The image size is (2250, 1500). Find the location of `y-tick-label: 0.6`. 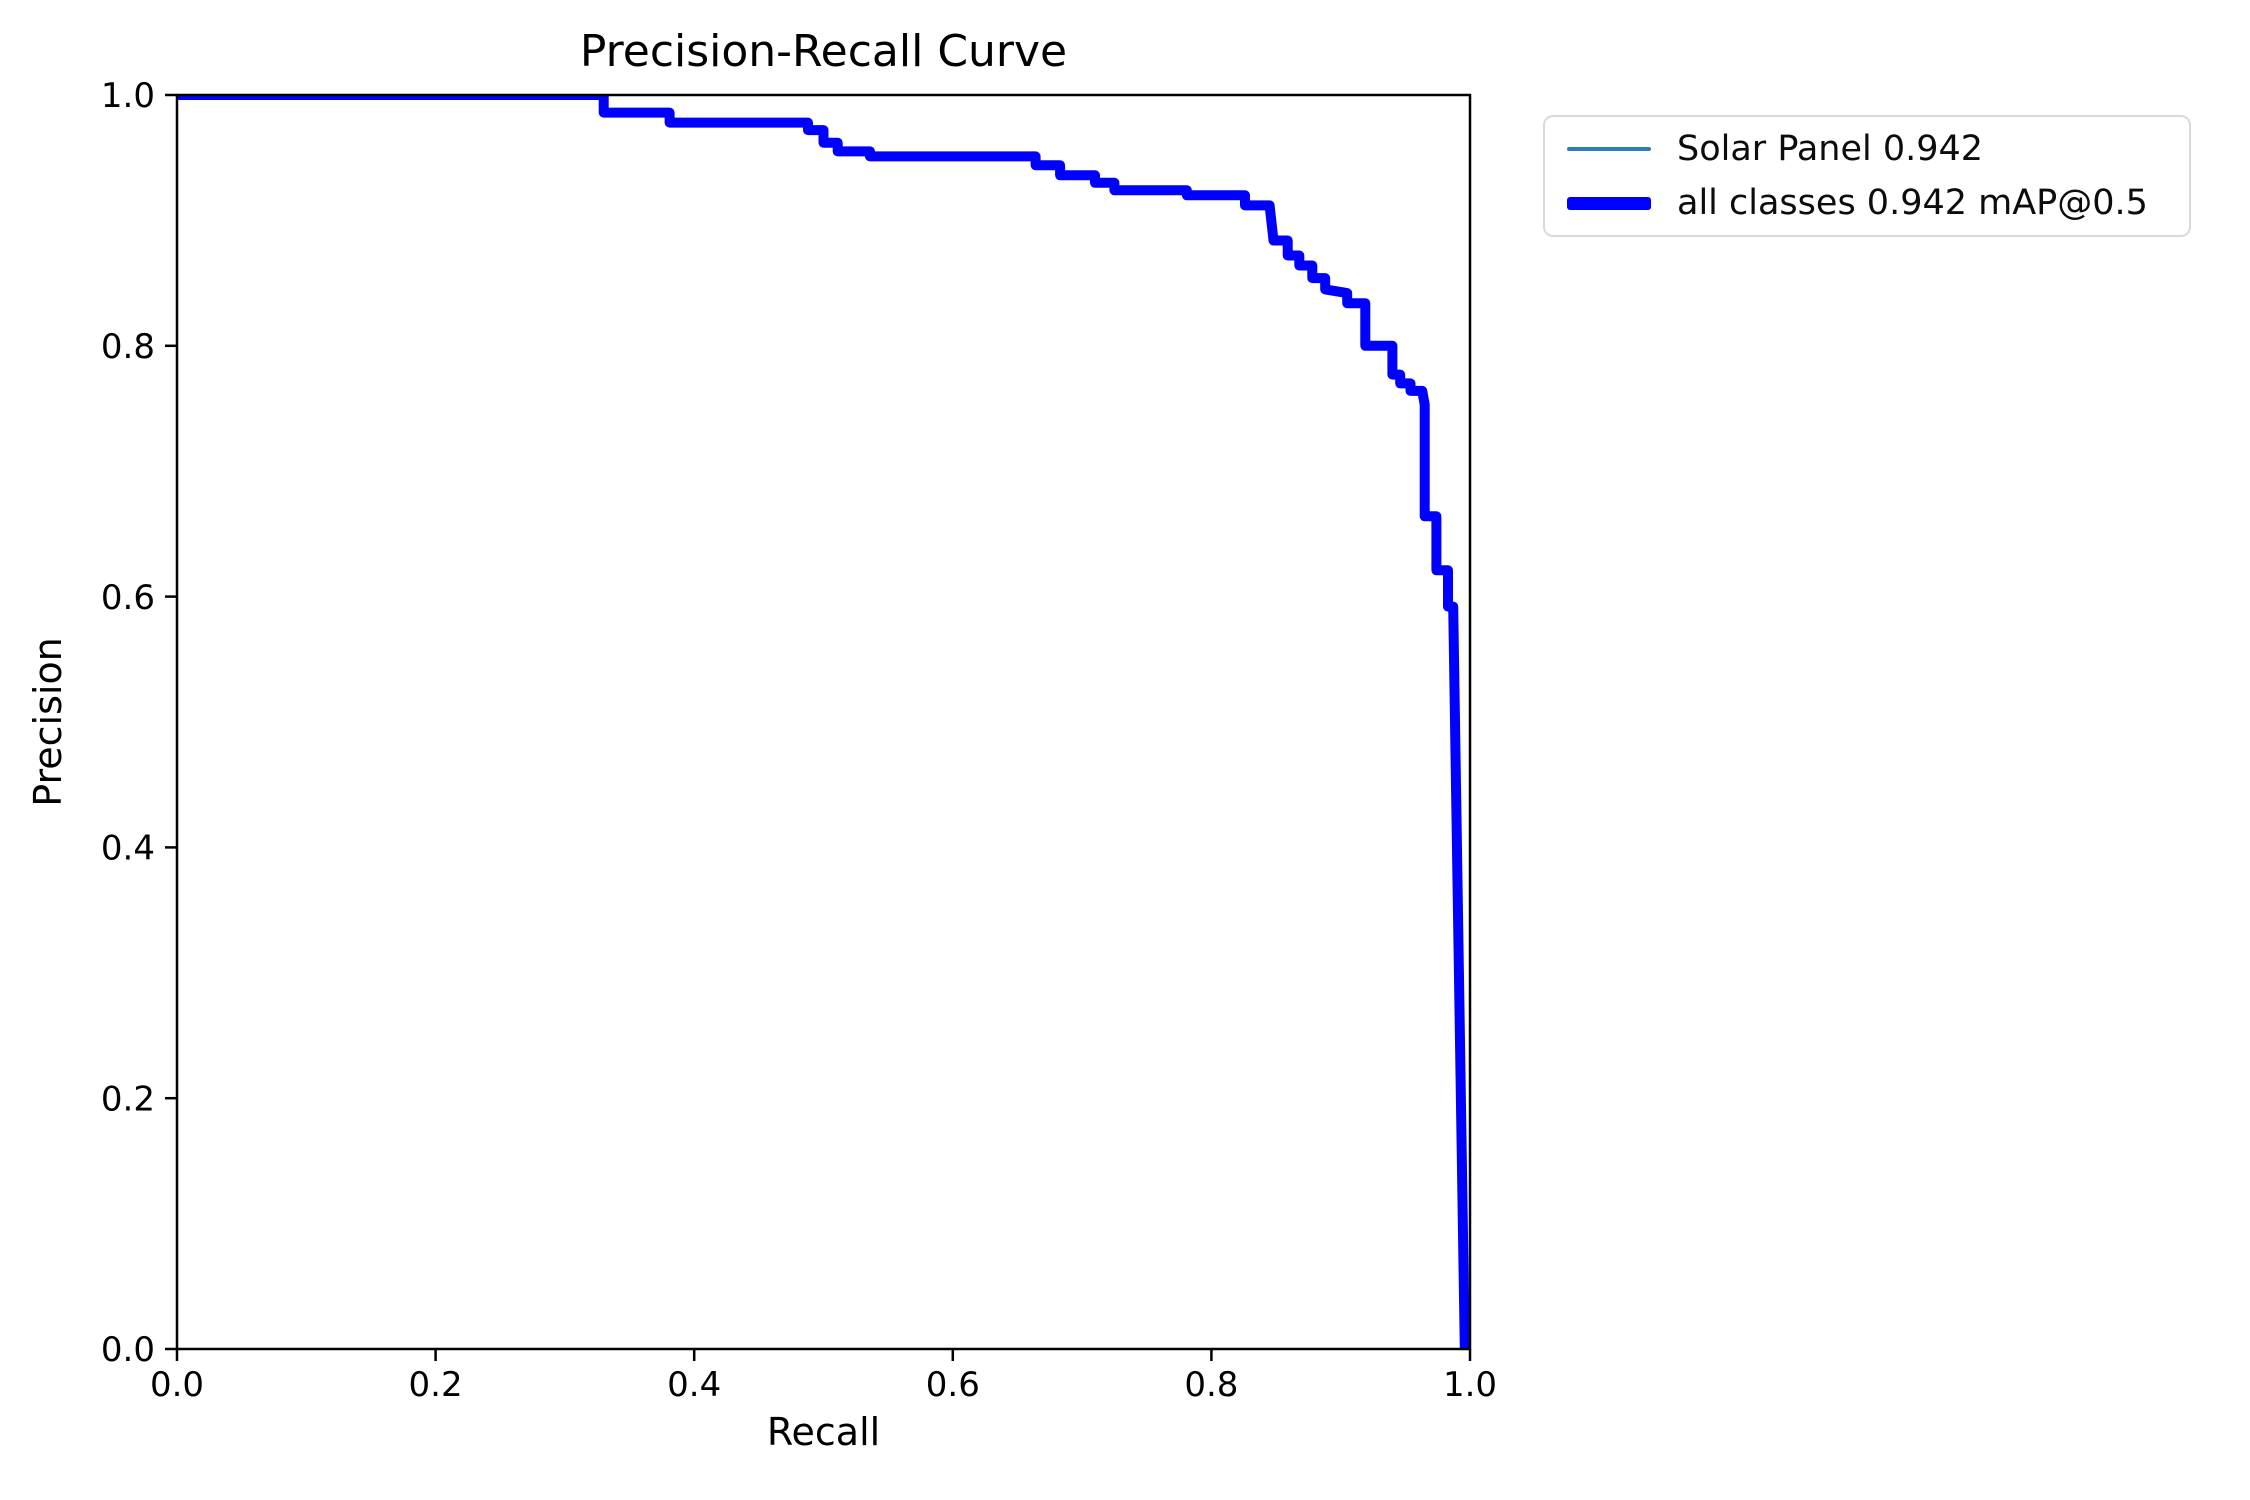

y-tick-label: 0.6 is located at coordinates (128, 598).